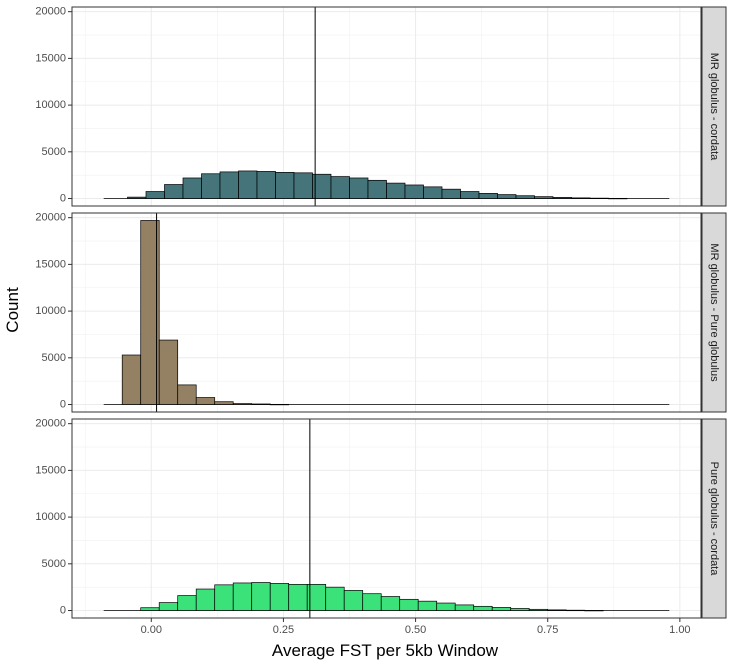  Describe the element at coordinates (547, 630) in the screenshot. I see `x-tick-label: 0.75` at that location.